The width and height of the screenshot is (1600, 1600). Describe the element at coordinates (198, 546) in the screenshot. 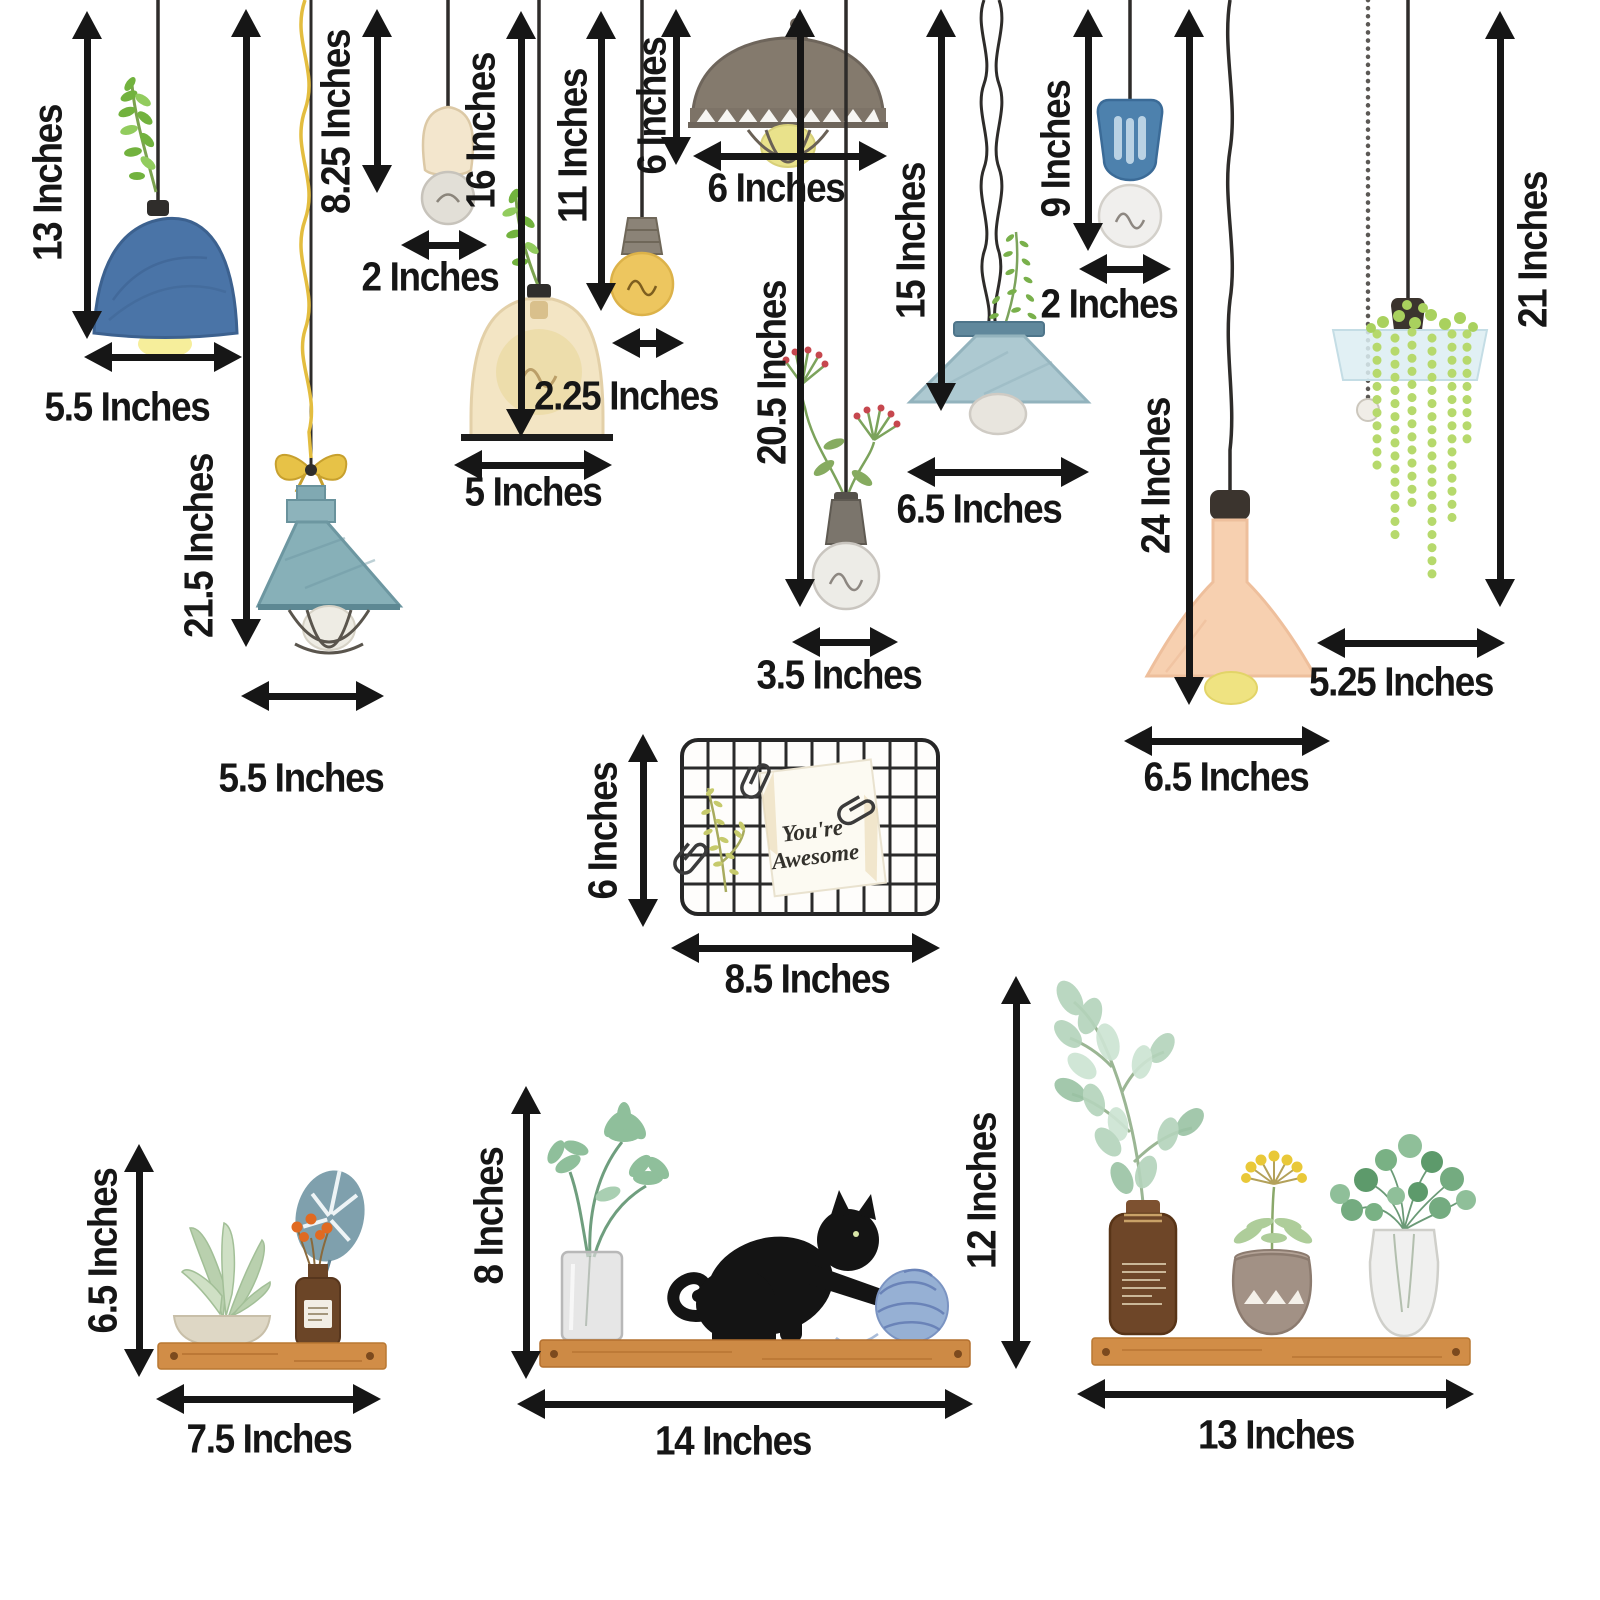

I see `teal-lantern-length-label: 21.5 Inches` at that location.